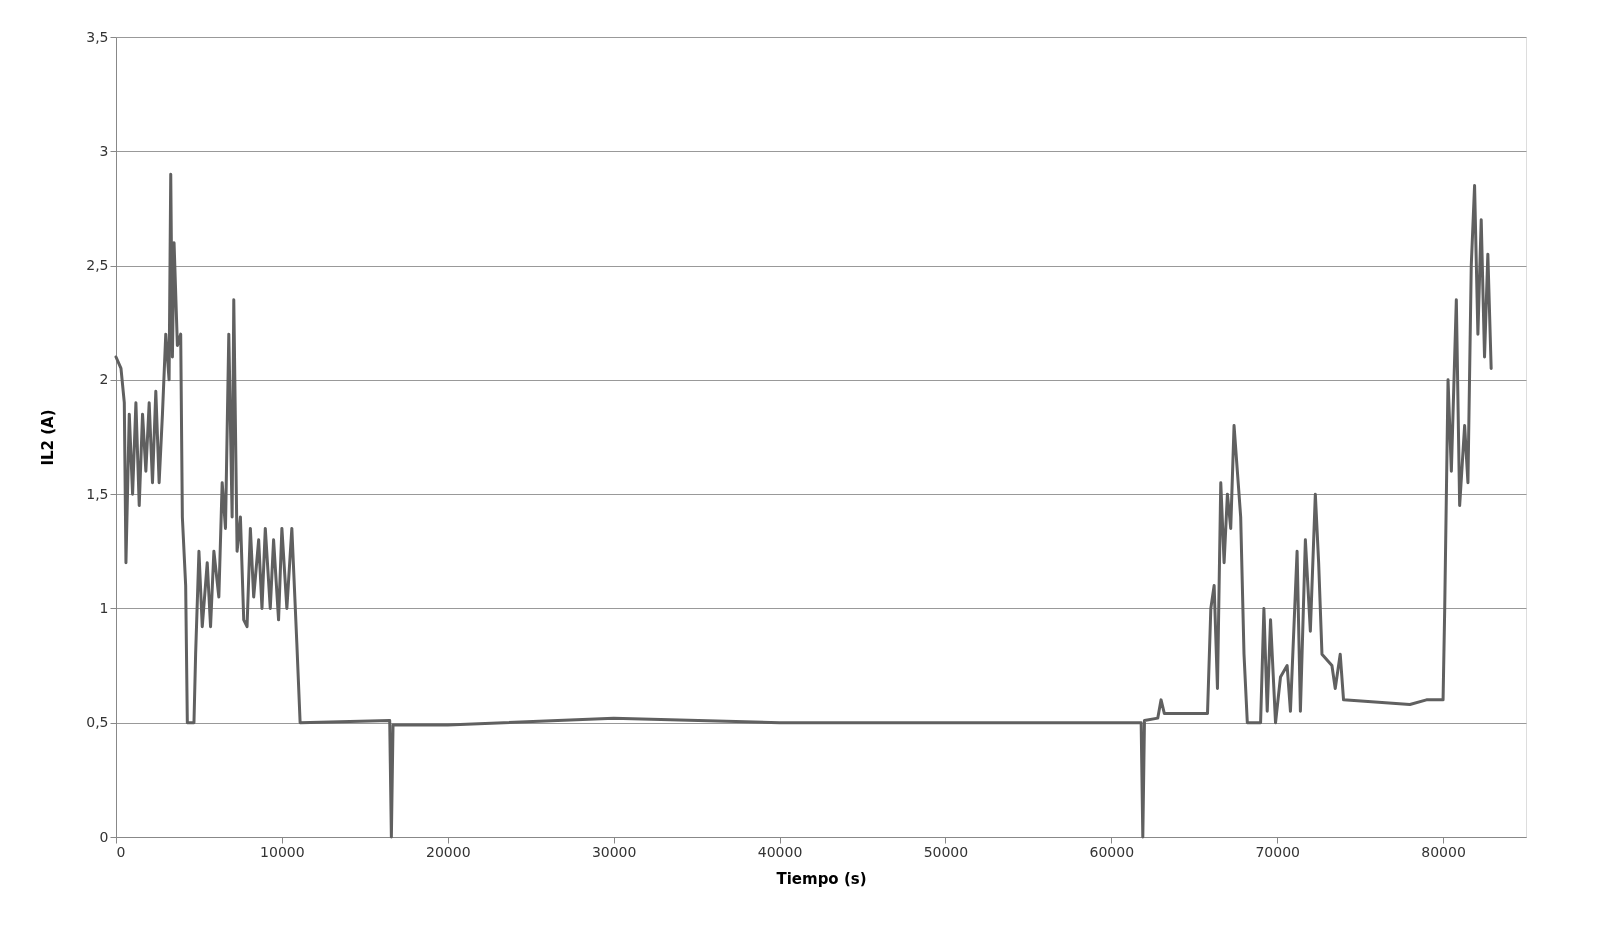 The height and width of the screenshot is (944, 1607). Describe the element at coordinates (946, 851) in the screenshot. I see `x-tick-label: 50000` at that location.